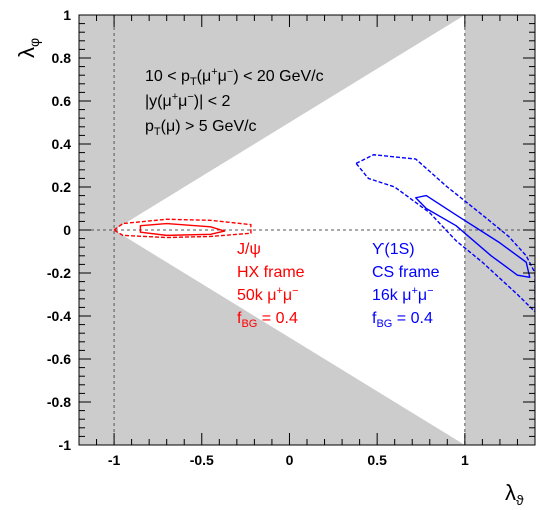  Describe the element at coordinates (114, 460) in the screenshot. I see `x-tick-label: -1` at that location.